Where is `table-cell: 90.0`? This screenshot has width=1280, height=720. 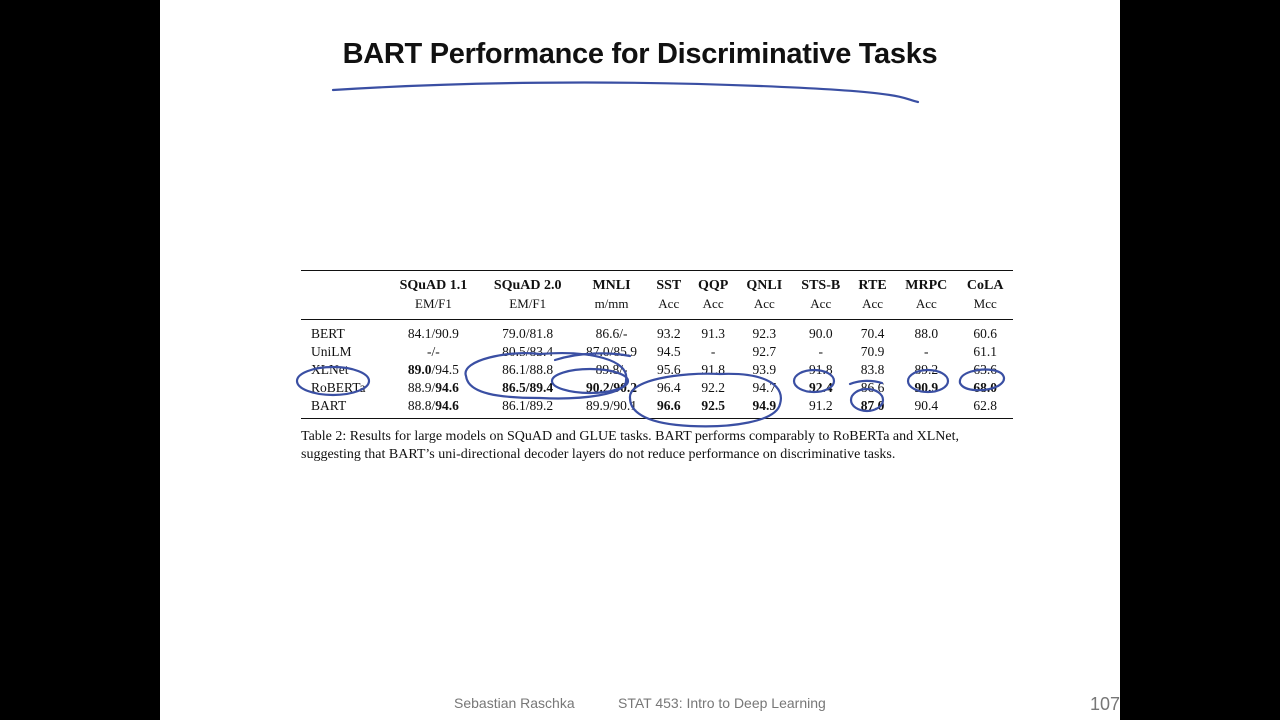 table-cell: 90.0 is located at coordinates (820, 333).